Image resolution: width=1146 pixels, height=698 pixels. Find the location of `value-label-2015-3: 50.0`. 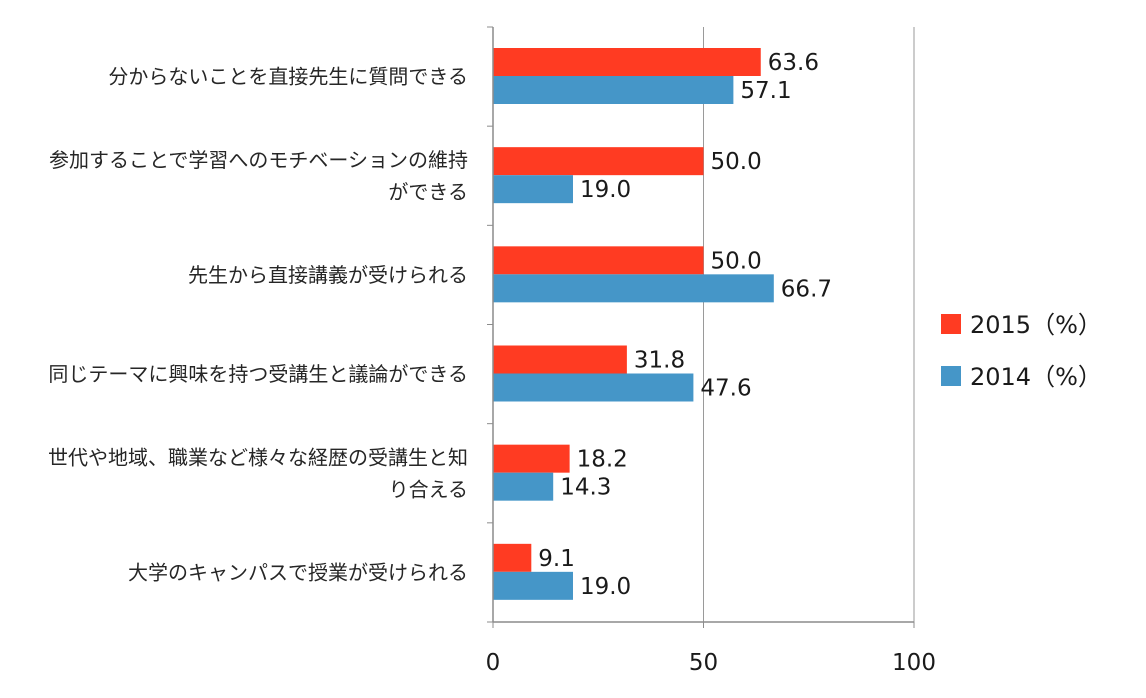

value-label-2015-3: 50.0 is located at coordinates (736, 261).